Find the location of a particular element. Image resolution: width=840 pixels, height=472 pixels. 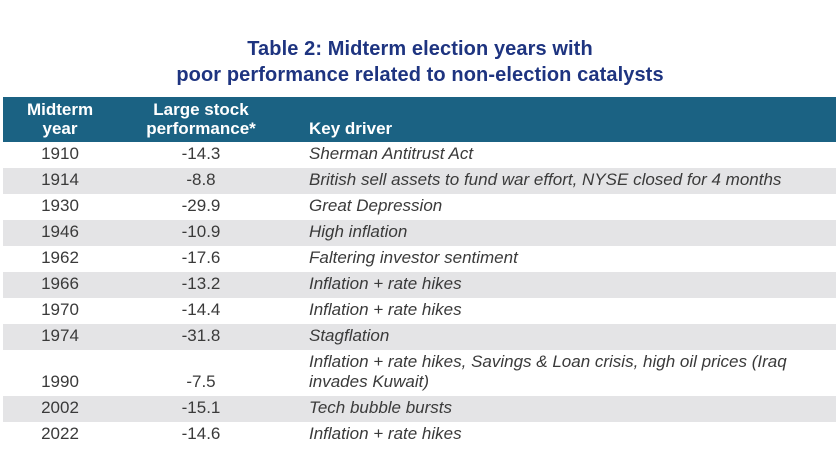

cell-key-driver: High inflation is located at coordinates (358, 231).